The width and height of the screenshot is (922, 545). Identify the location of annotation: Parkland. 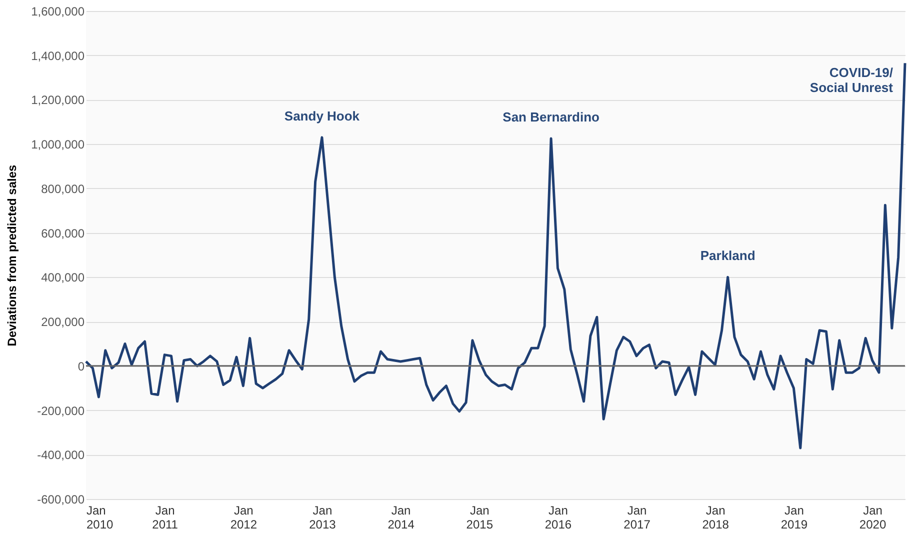
(728, 256).